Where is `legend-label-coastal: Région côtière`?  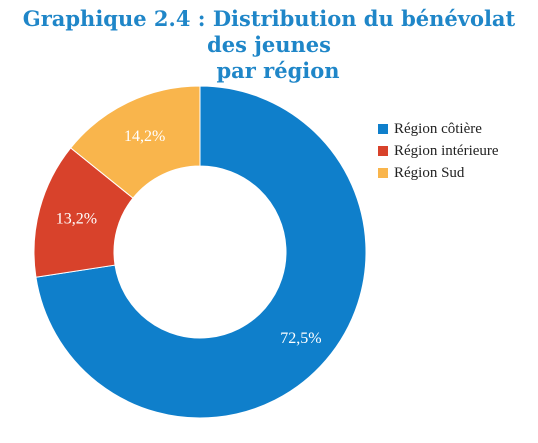 legend-label-coastal: Région côtière is located at coordinates (438, 128).